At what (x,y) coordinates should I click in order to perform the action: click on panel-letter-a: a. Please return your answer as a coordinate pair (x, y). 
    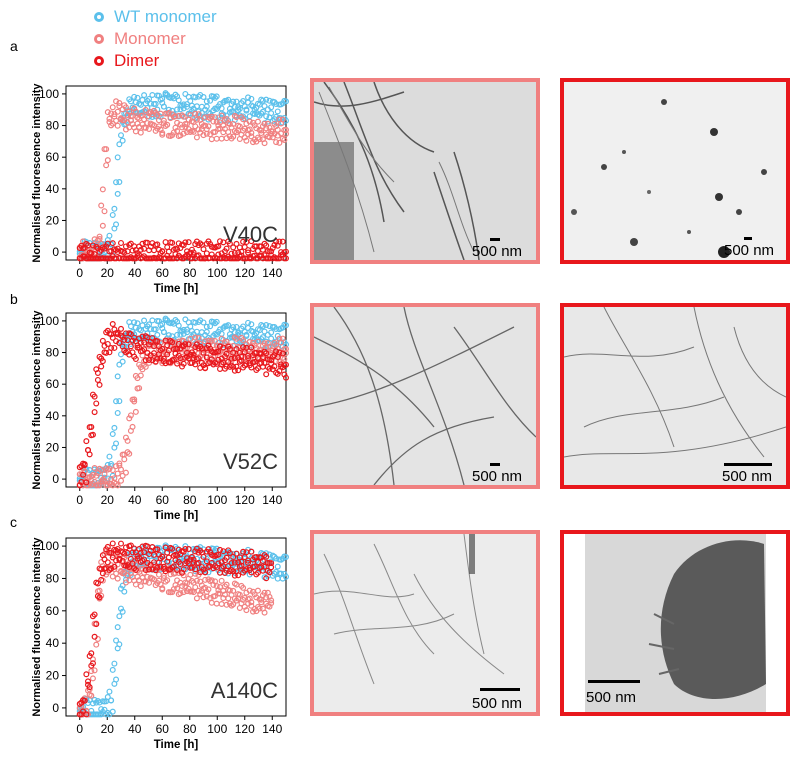
    Looking at the image, I should click on (14, 46).